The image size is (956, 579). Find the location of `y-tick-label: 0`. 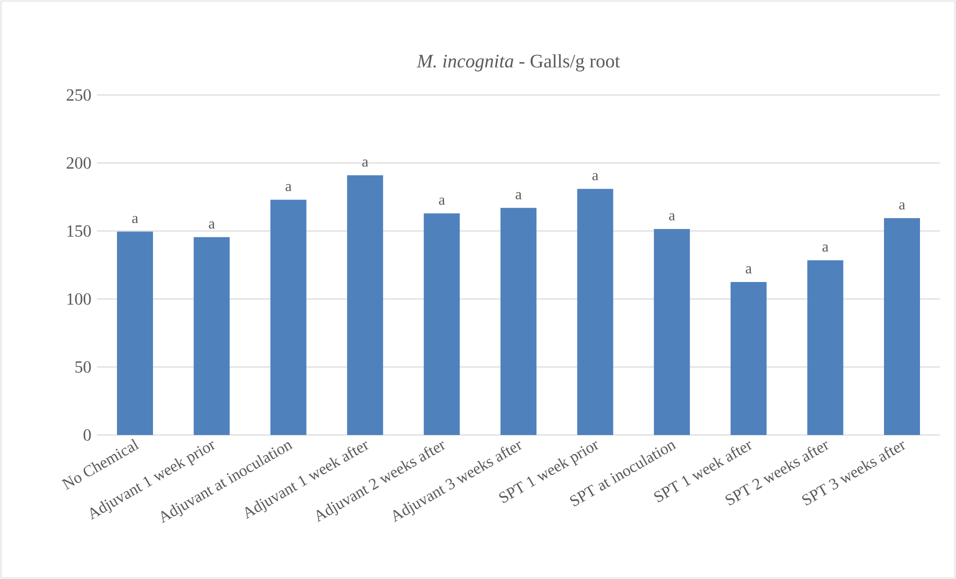

y-tick-label: 0 is located at coordinates (87, 435).